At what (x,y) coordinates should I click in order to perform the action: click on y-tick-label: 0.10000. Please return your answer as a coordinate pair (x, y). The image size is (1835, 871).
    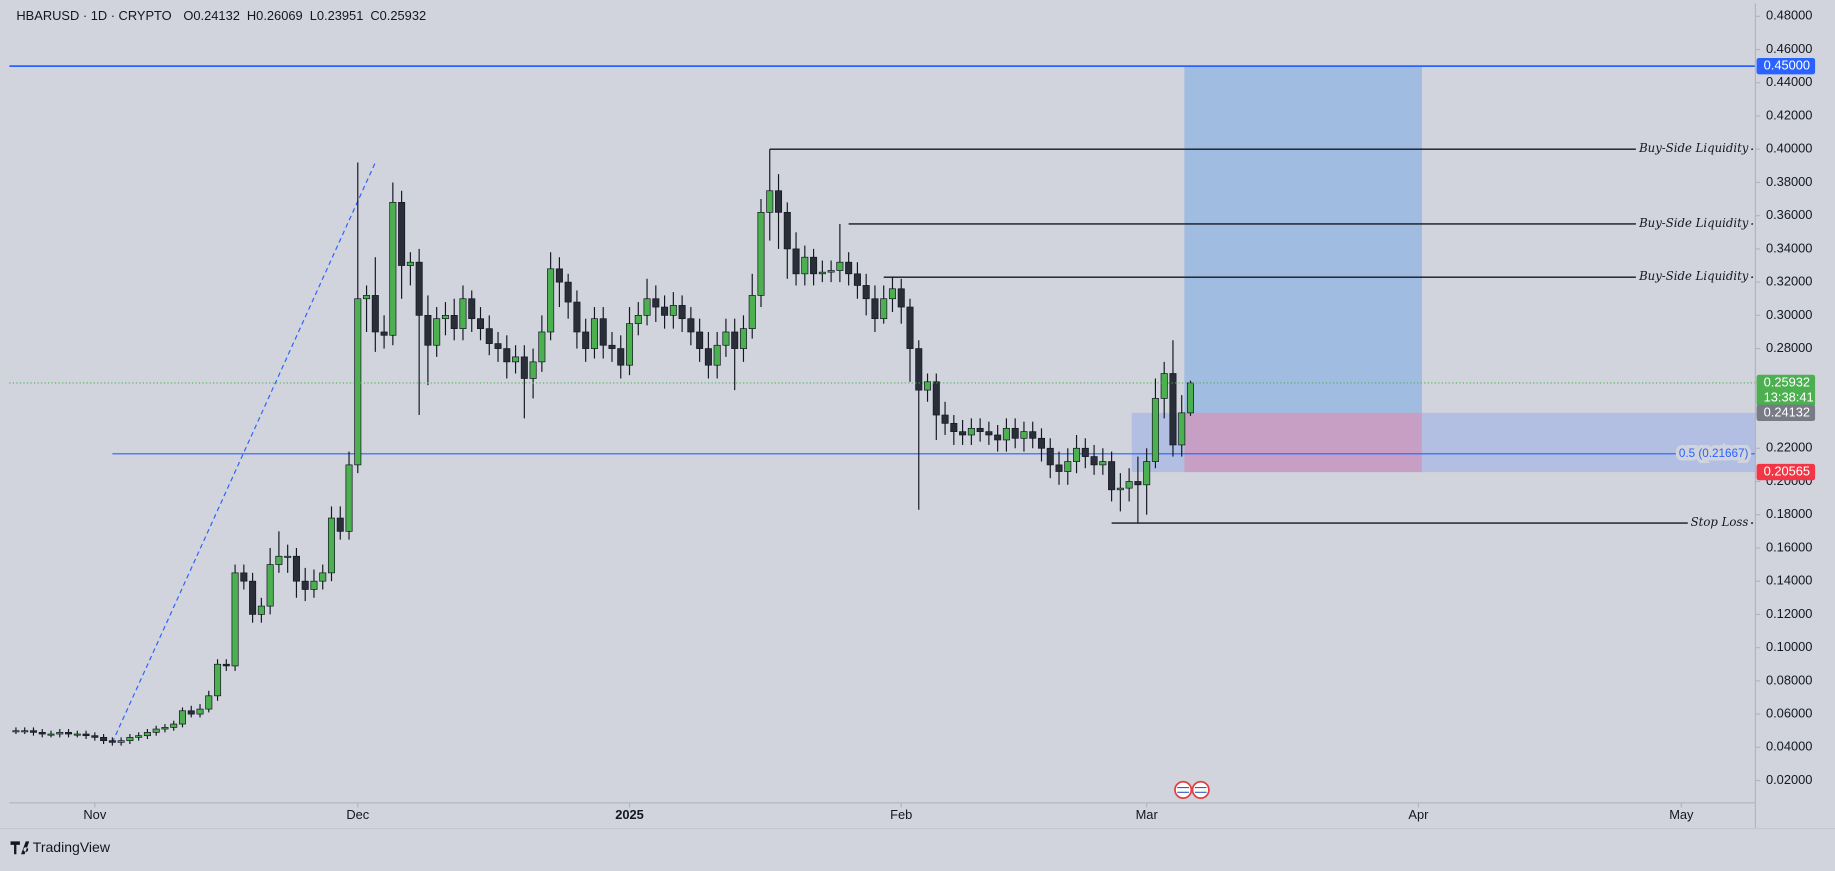
    Looking at the image, I should click on (1789, 646).